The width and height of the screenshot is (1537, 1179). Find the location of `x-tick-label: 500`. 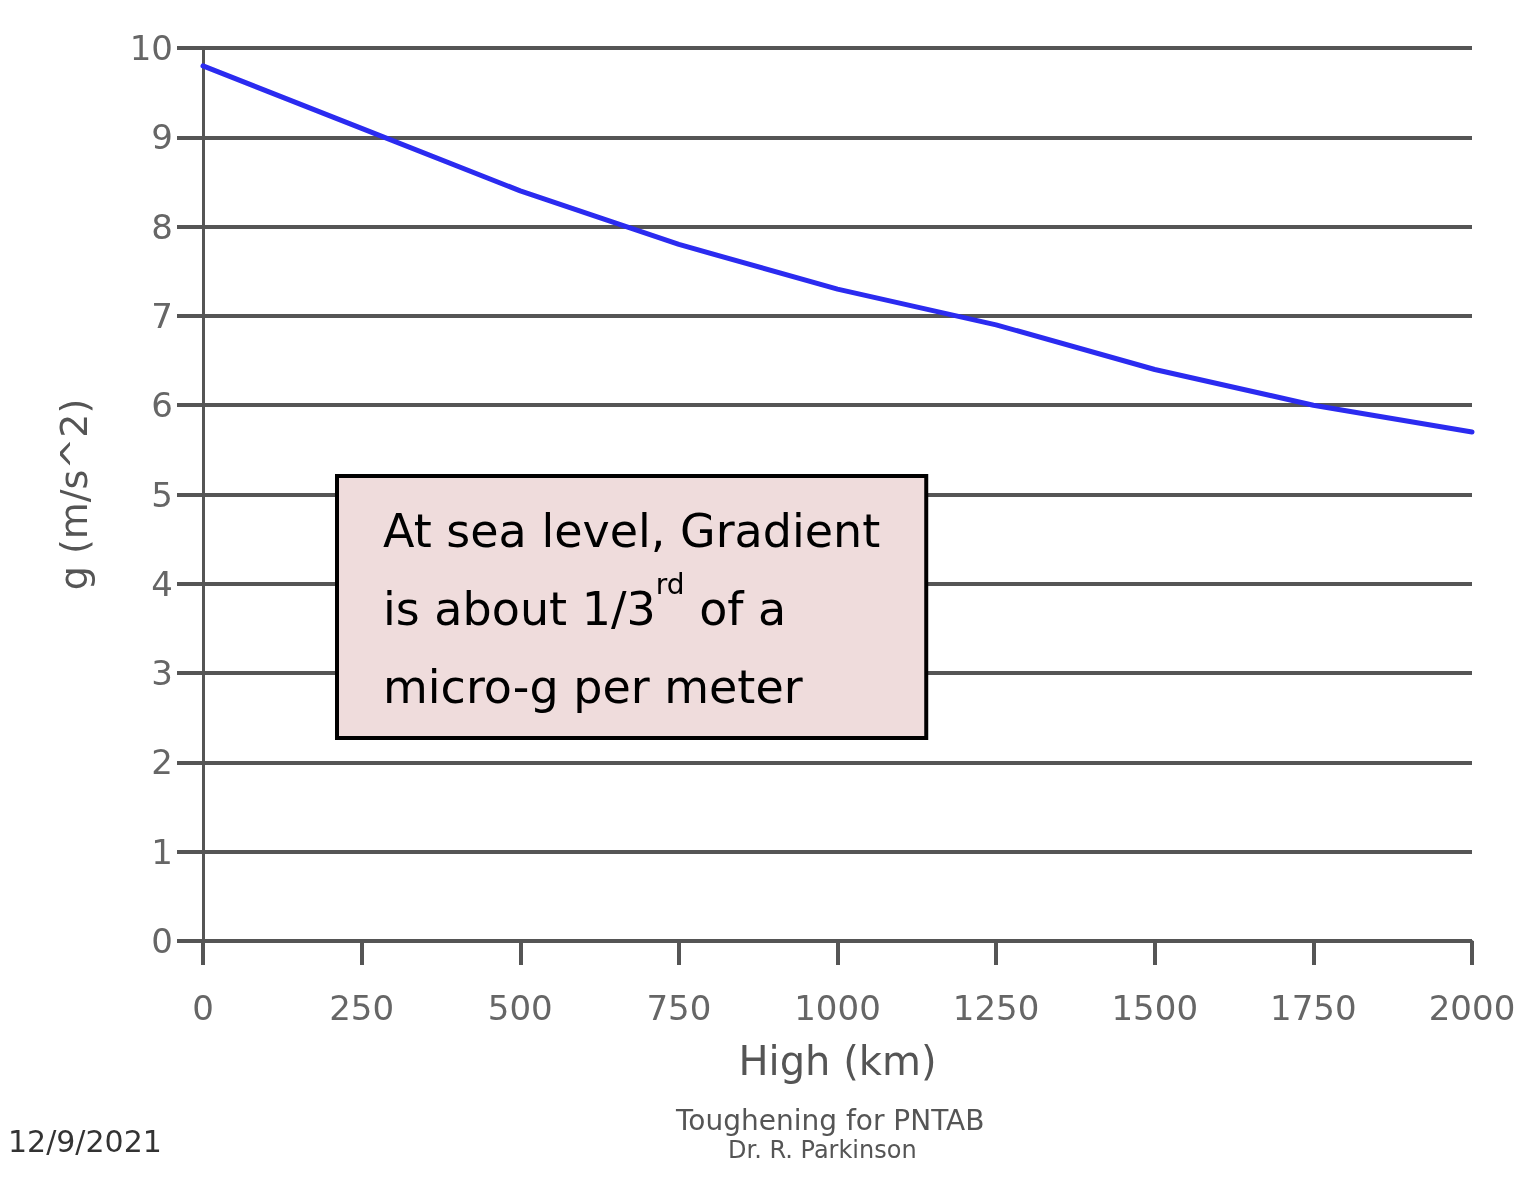

x-tick-label: 500 is located at coordinates (520, 1008).